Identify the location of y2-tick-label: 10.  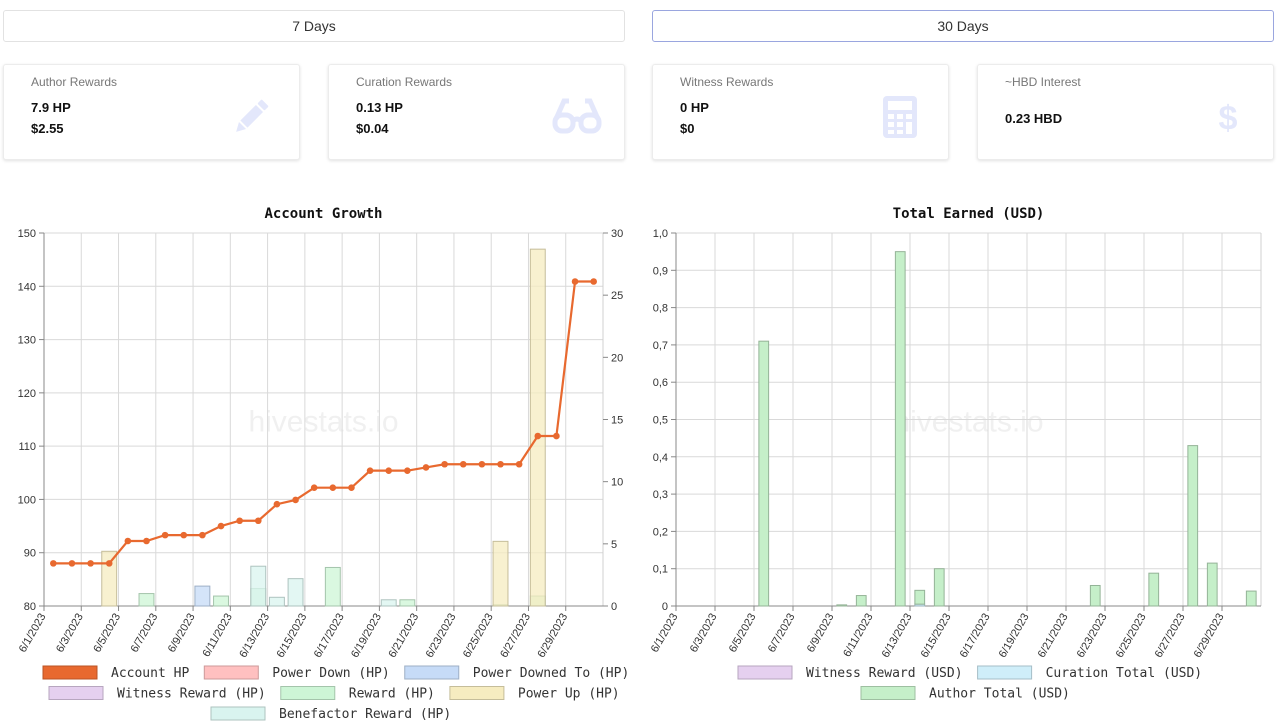
(617, 483).